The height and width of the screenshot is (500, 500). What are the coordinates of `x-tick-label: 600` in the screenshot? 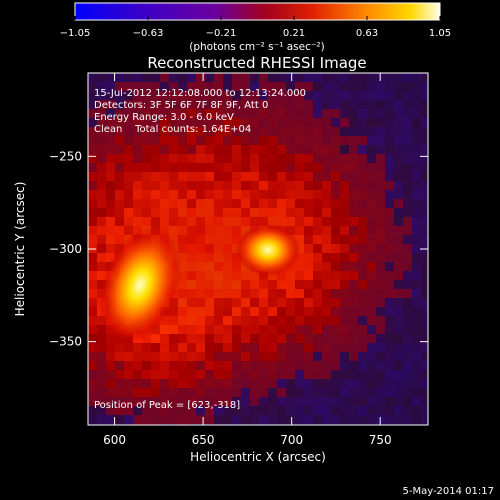 It's located at (114, 440).